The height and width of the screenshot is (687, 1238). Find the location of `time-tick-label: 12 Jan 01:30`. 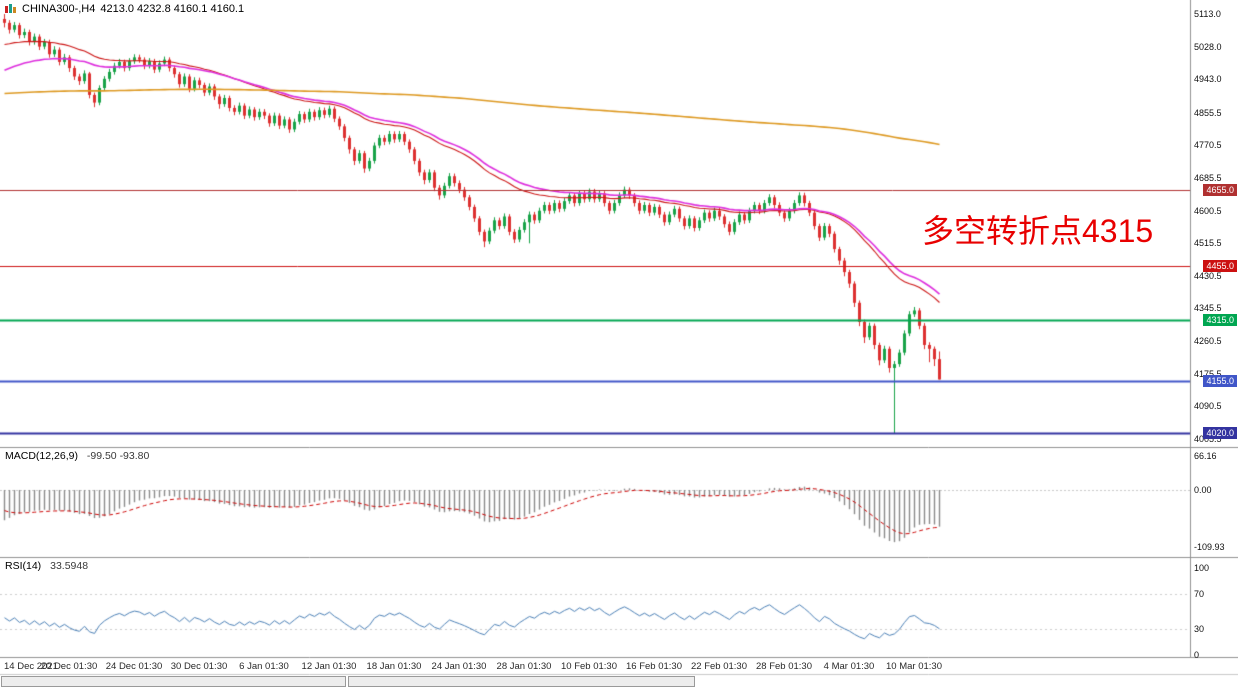

time-tick-label: 12 Jan 01:30 is located at coordinates (329, 666).